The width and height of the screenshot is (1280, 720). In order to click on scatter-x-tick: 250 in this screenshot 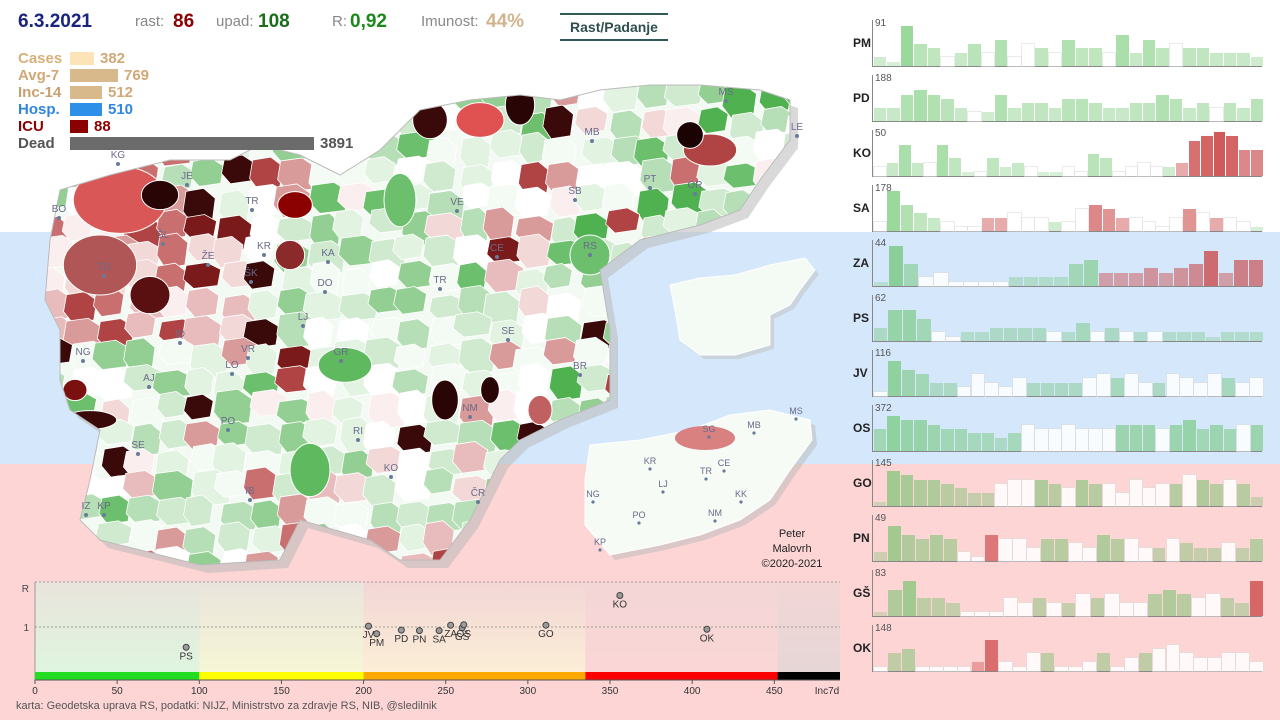, I will do `click(445, 691)`.